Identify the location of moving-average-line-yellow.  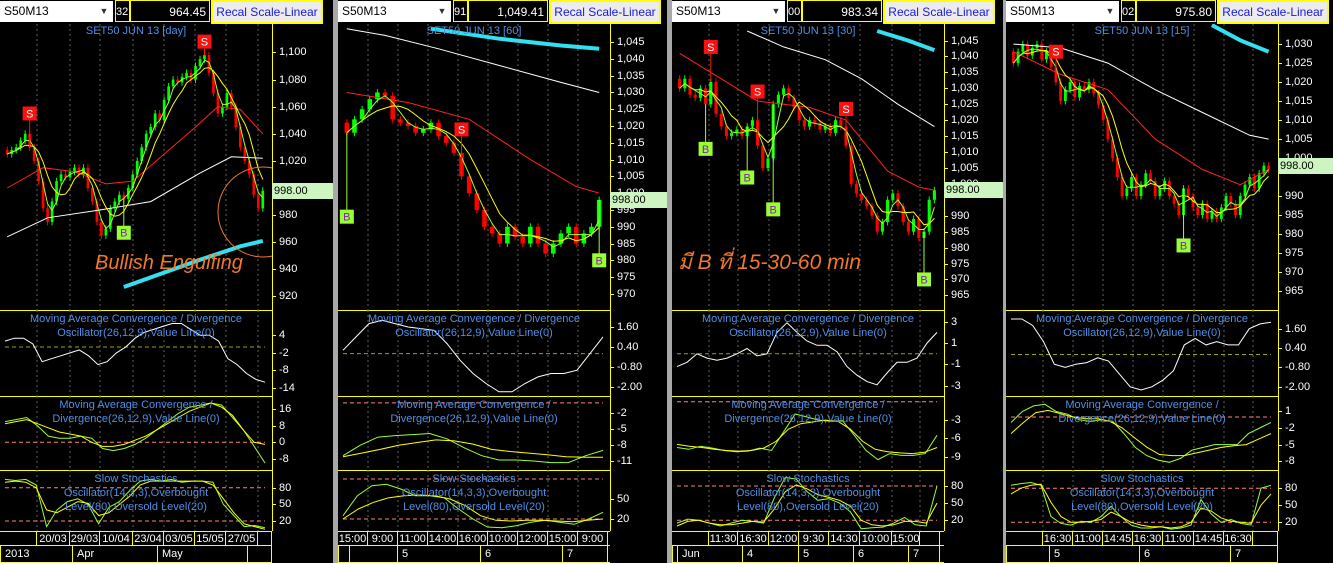
(135, 142).